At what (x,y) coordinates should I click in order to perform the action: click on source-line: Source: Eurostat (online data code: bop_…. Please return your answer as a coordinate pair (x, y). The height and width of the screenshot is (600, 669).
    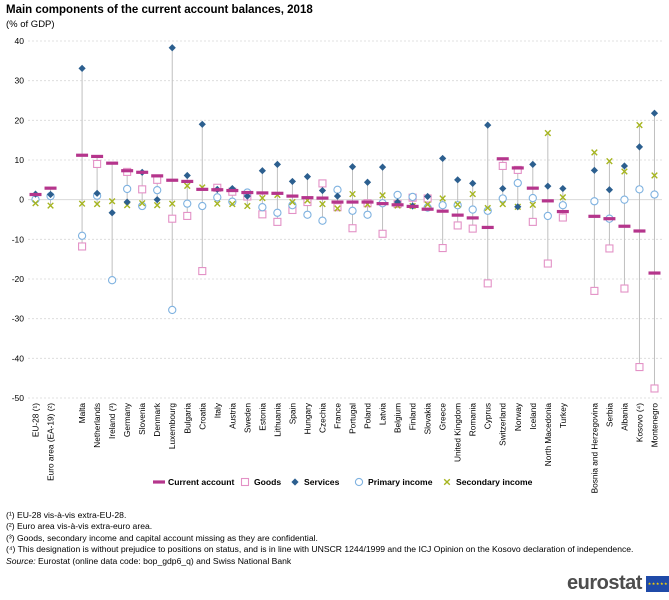
    Looking at the image, I should click on (319, 561).